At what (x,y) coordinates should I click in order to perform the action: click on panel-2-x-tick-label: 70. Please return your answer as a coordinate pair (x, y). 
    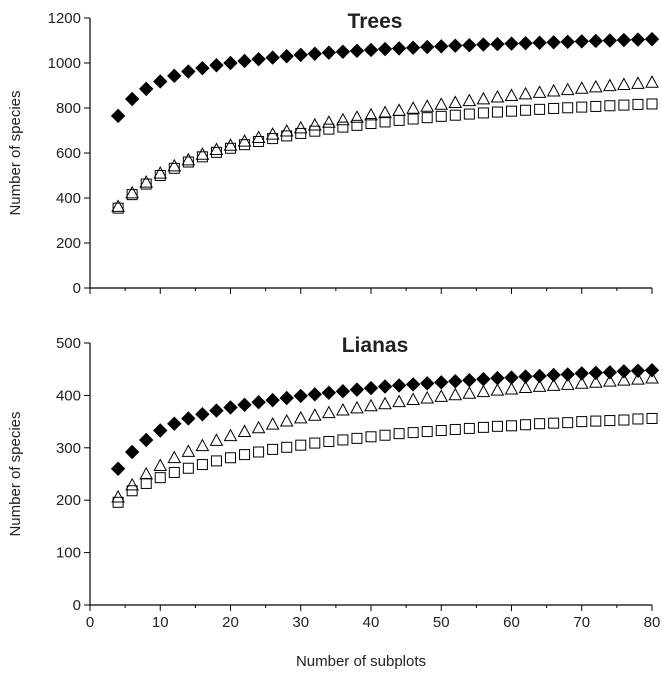
    Looking at the image, I should click on (581, 622).